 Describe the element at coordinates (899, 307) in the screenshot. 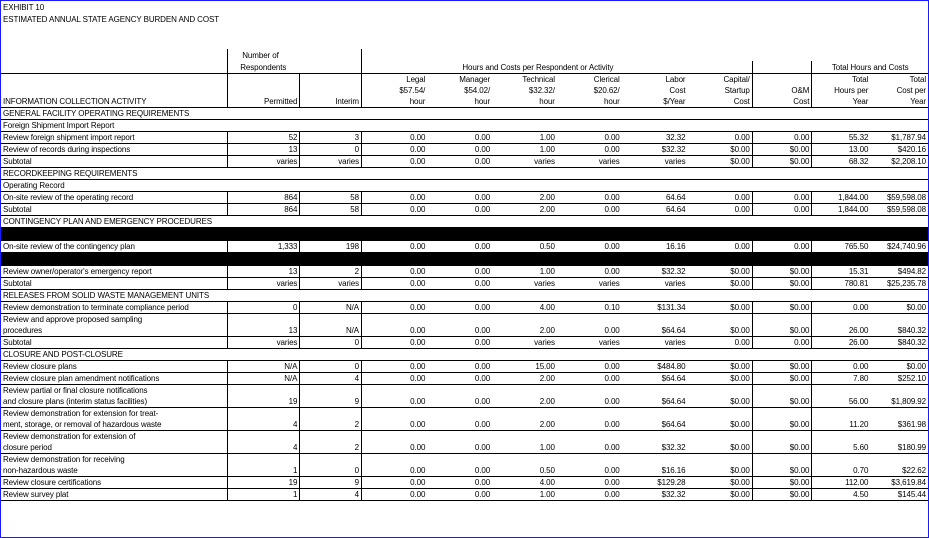

I see `cost-cell: $0.00` at that location.